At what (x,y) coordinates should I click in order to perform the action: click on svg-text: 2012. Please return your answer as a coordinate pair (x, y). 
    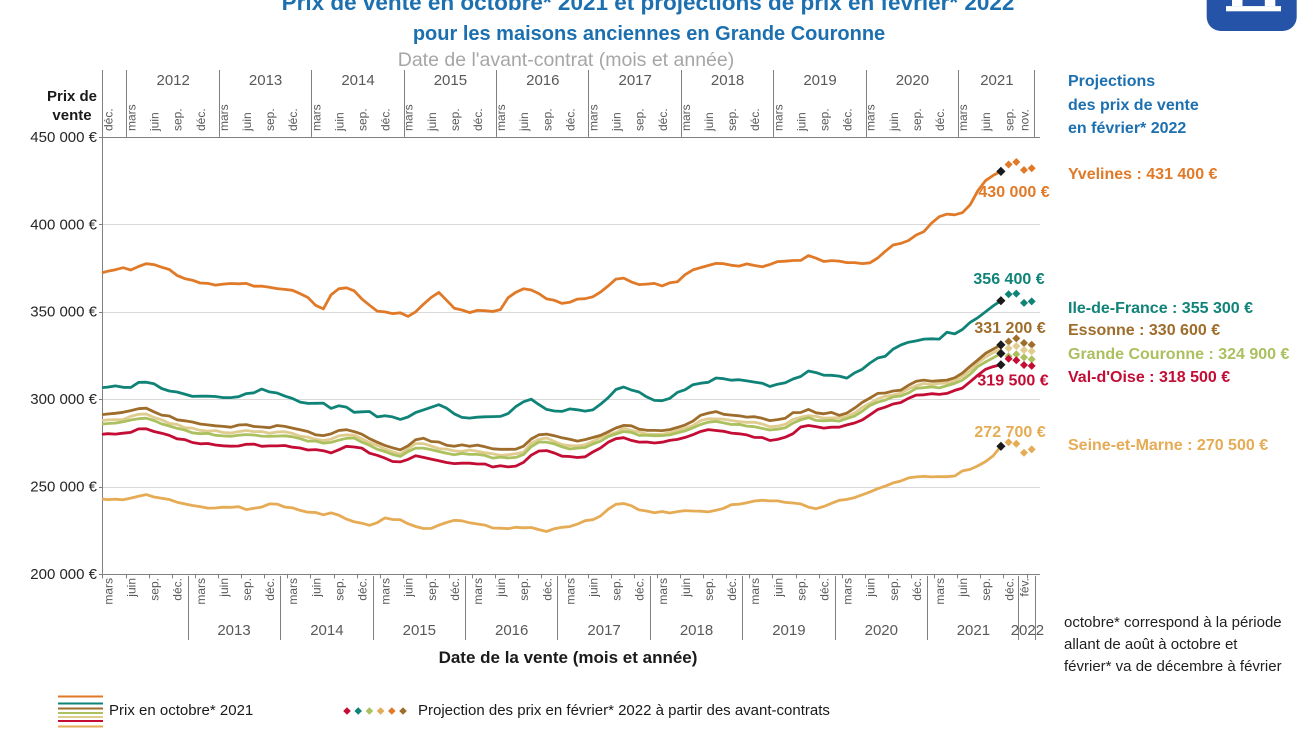
    Looking at the image, I should click on (173, 80).